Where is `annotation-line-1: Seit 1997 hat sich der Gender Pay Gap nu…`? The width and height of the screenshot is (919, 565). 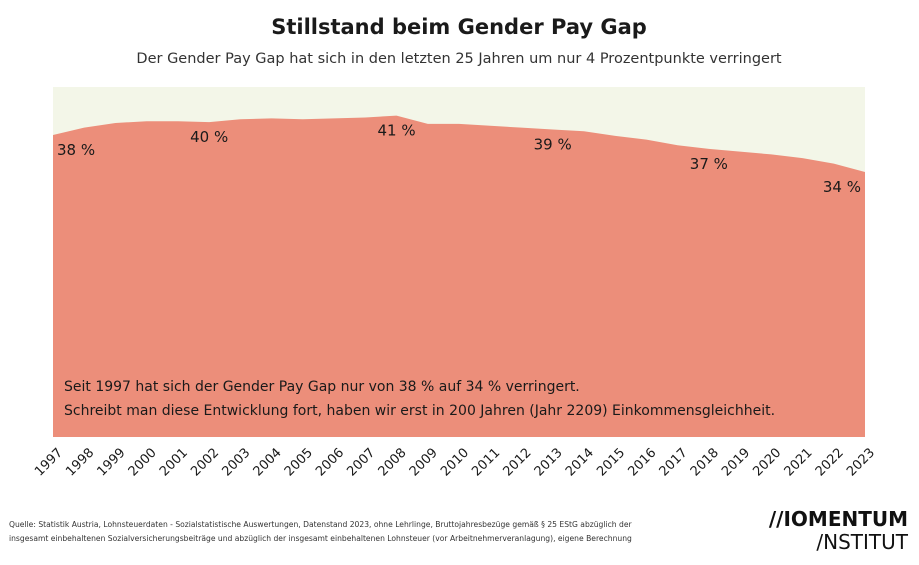
annotation-line-1: Seit 1997 hat sich der Gender Pay Gap nu… is located at coordinates (322, 387).